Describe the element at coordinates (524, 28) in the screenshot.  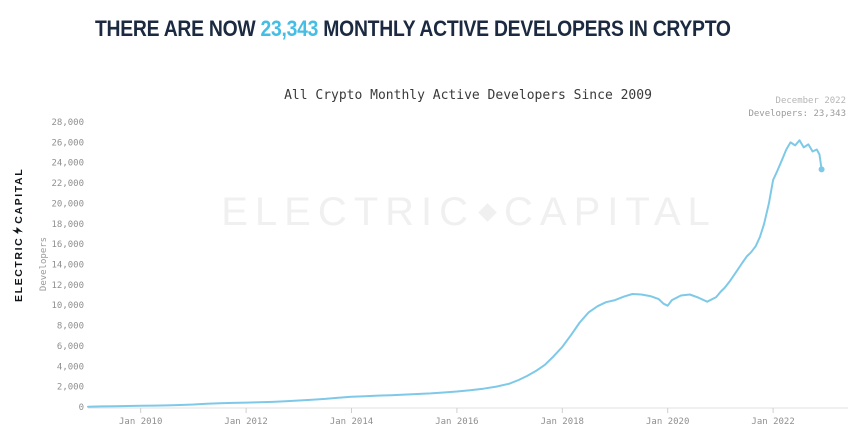
I see `headline-suffix: MONTHLY ACTIVE DEVELOPERS IN CRYPTO` at that location.